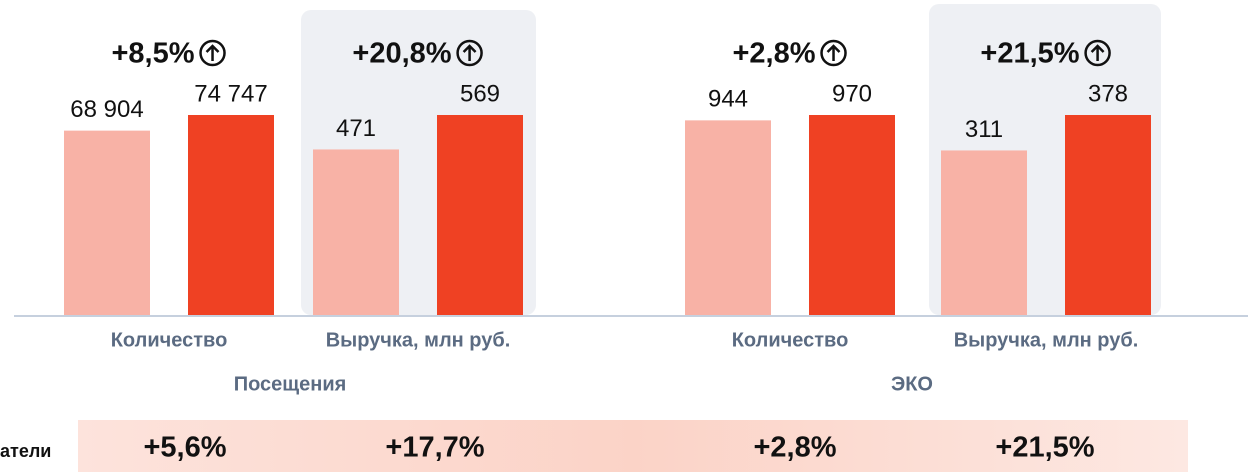 Image resolution: width=1248 pixels, height=472 pixels. What do you see at coordinates (773, 54) in the screenshot?
I see `change-label: +2,8%` at bounding box center [773, 54].